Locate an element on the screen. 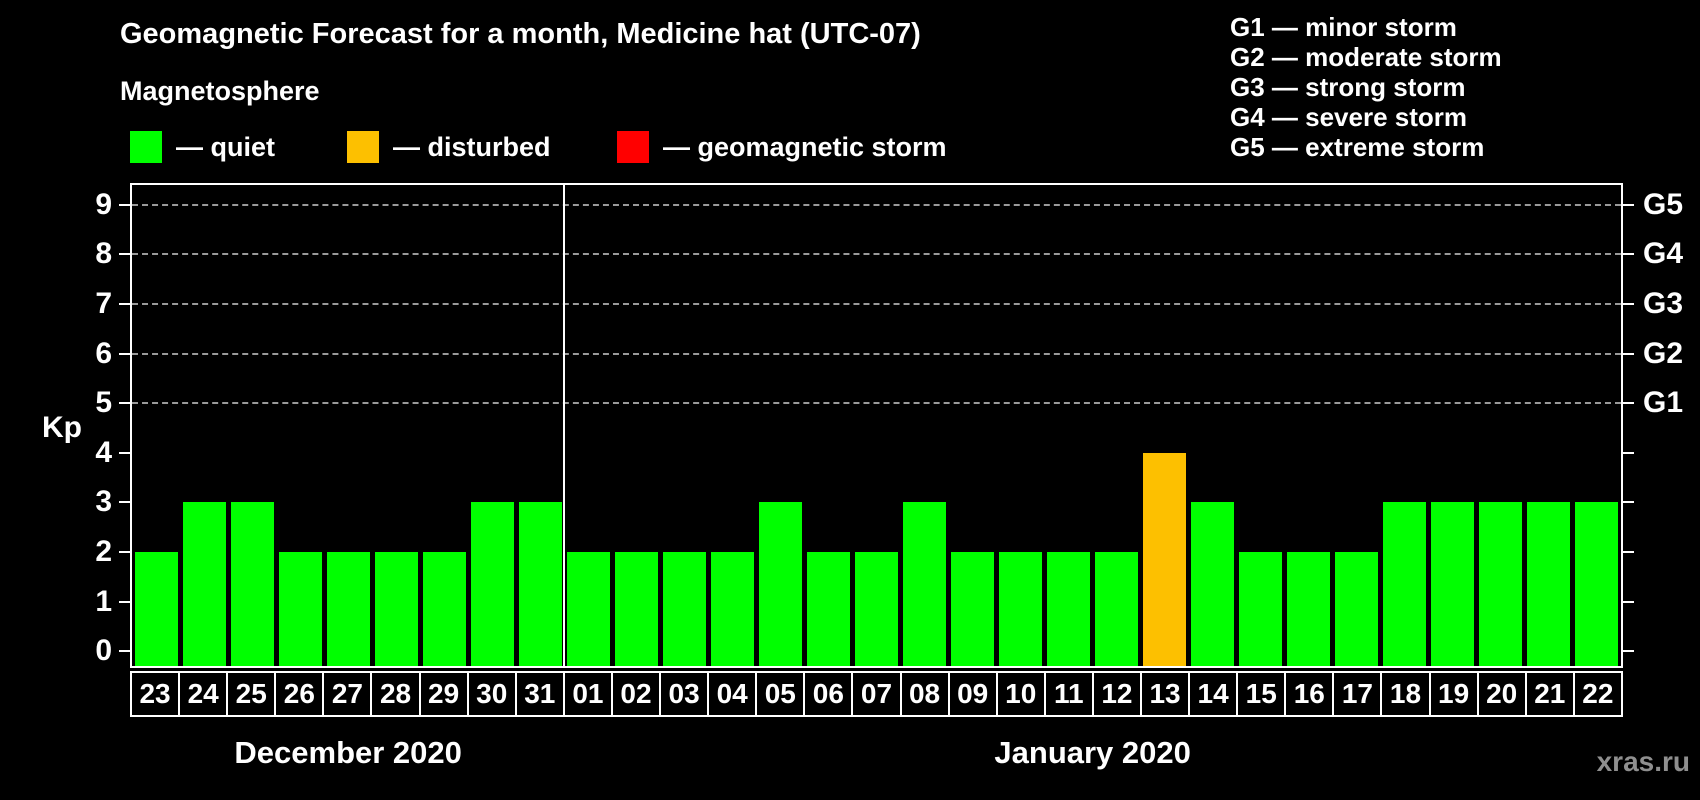 This screenshot has width=1700, height=800. date-cell-02: 02 is located at coordinates (636, 694).